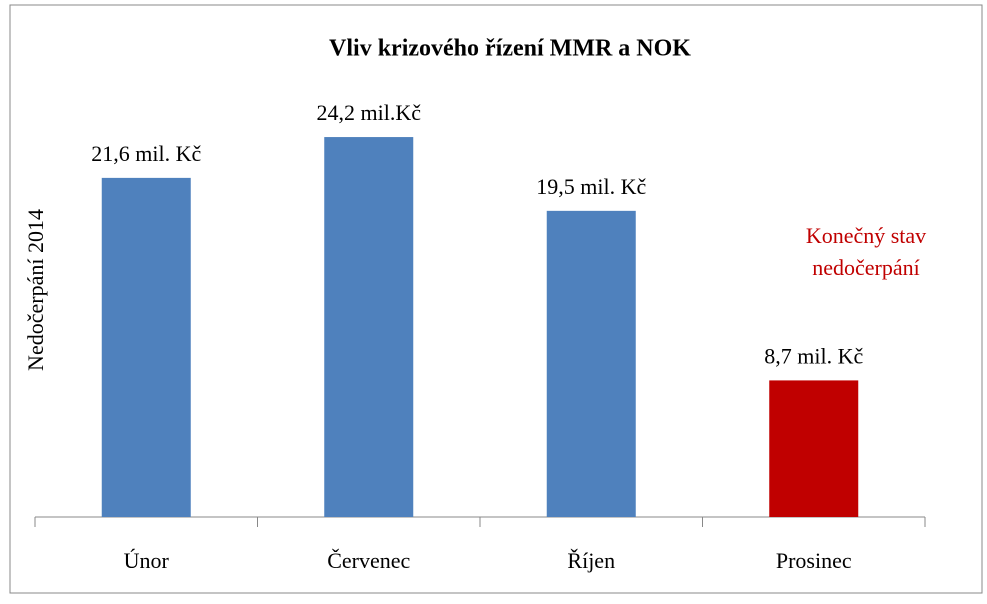  What do you see at coordinates (814, 560) in the screenshot?
I see `x-tick-label: Prosinec` at bounding box center [814, 560].